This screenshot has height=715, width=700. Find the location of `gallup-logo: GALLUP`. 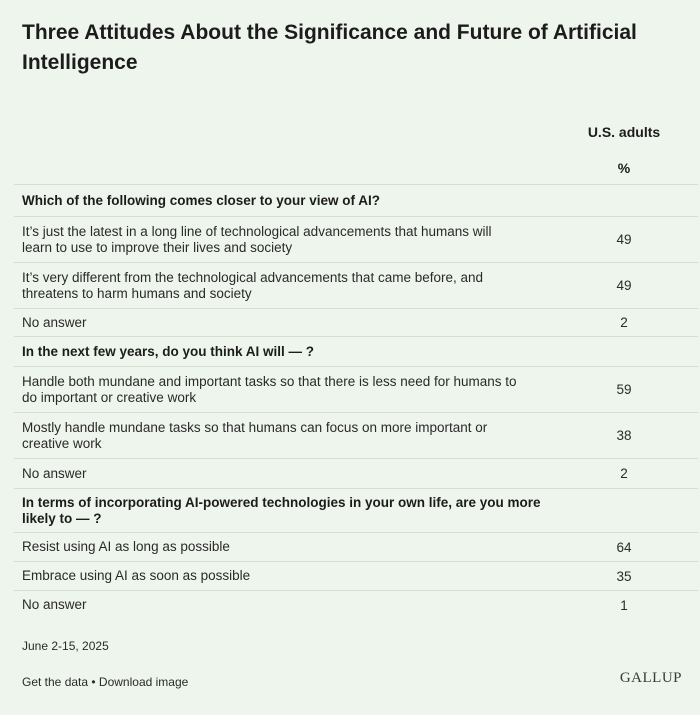

gallup-logo: GALLUP is located at coordinates (650, 678).